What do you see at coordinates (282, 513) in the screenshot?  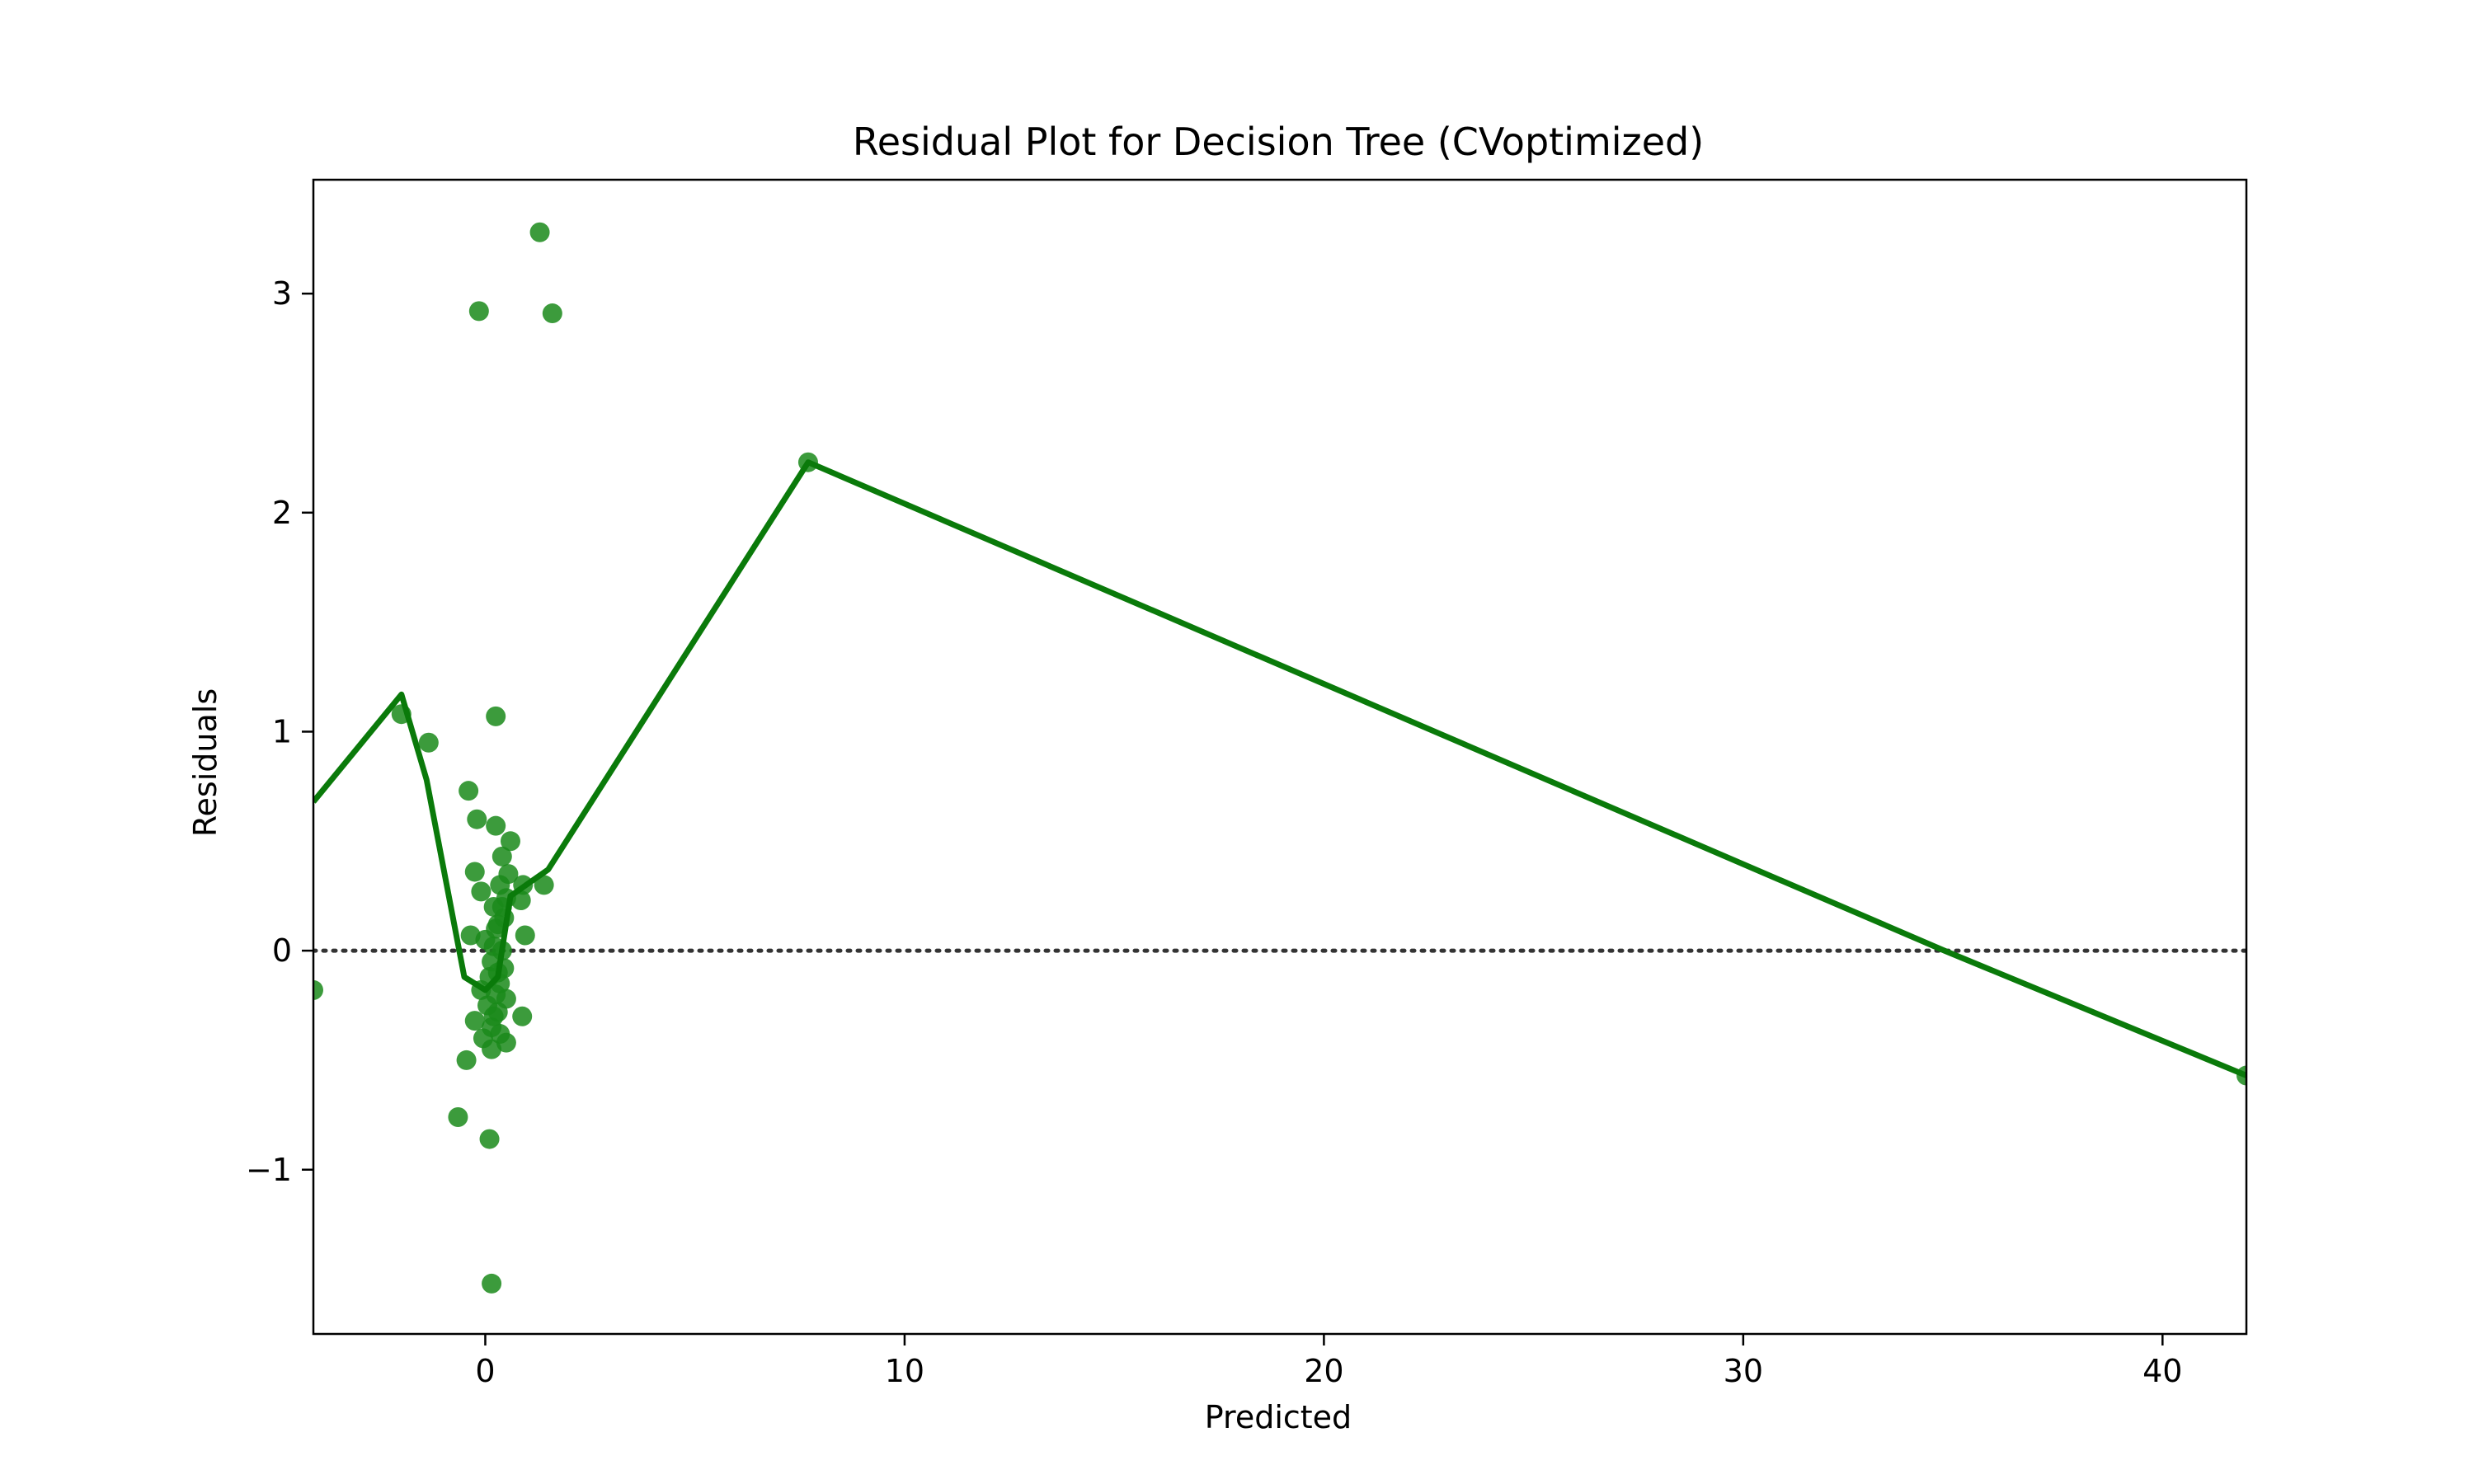 I see `y-tick-label-3: 2` at bounding box center [282, 513].